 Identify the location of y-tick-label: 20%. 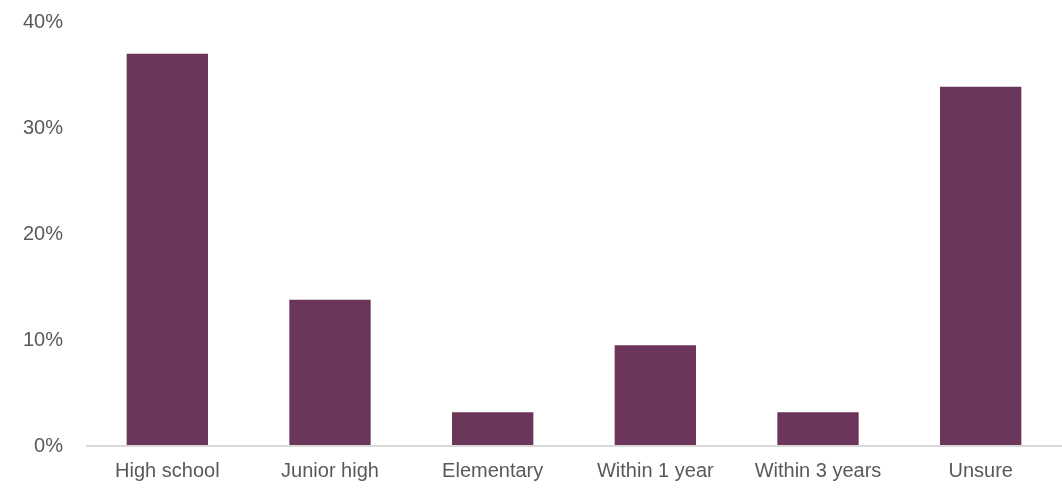
(43, 233).